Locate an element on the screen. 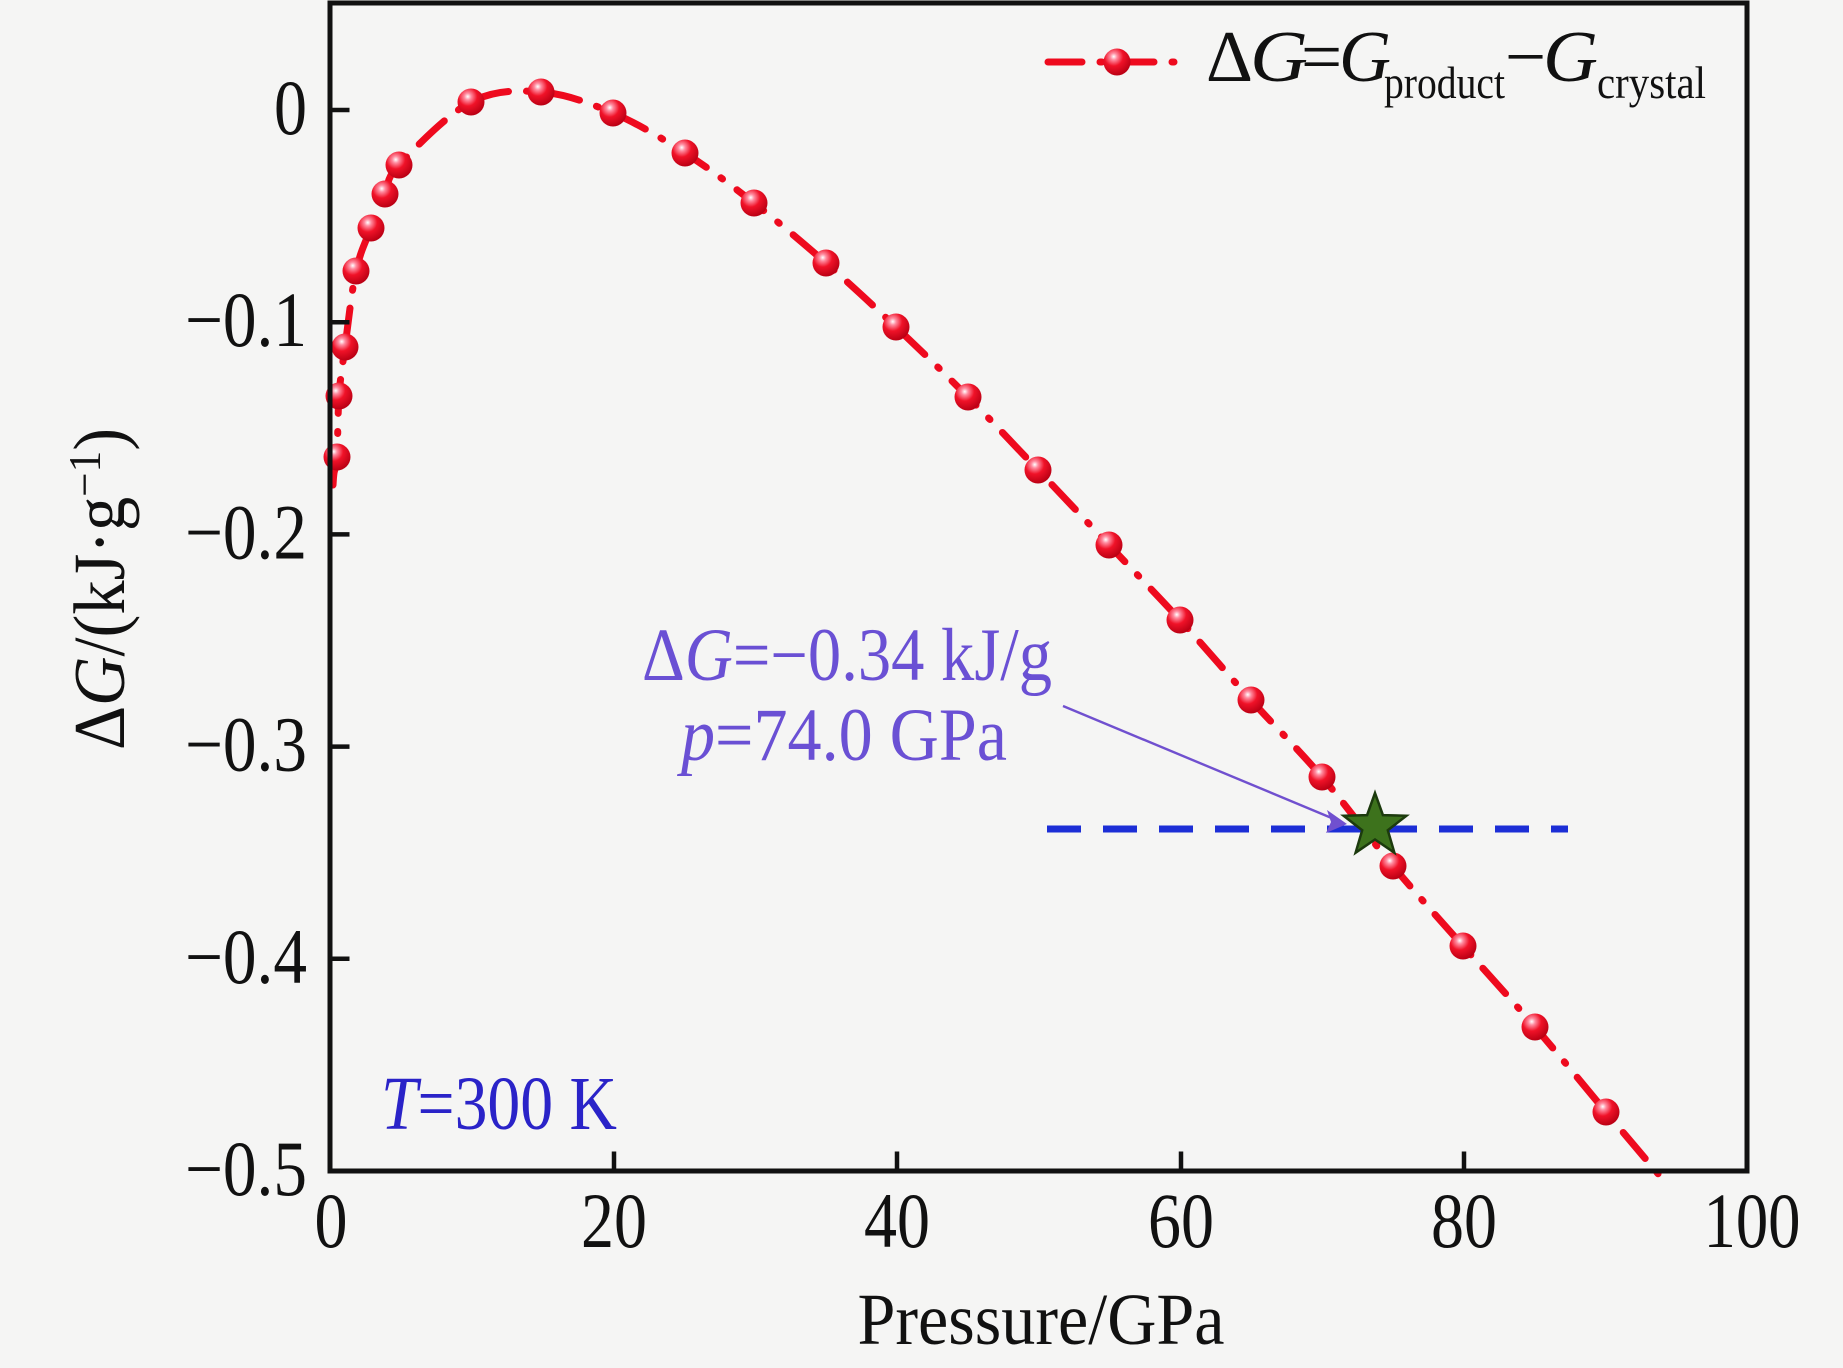 The width and height of the screenshot is (1843, 1368). svg-text: −0.5 is located at coordinates (246, 1168).